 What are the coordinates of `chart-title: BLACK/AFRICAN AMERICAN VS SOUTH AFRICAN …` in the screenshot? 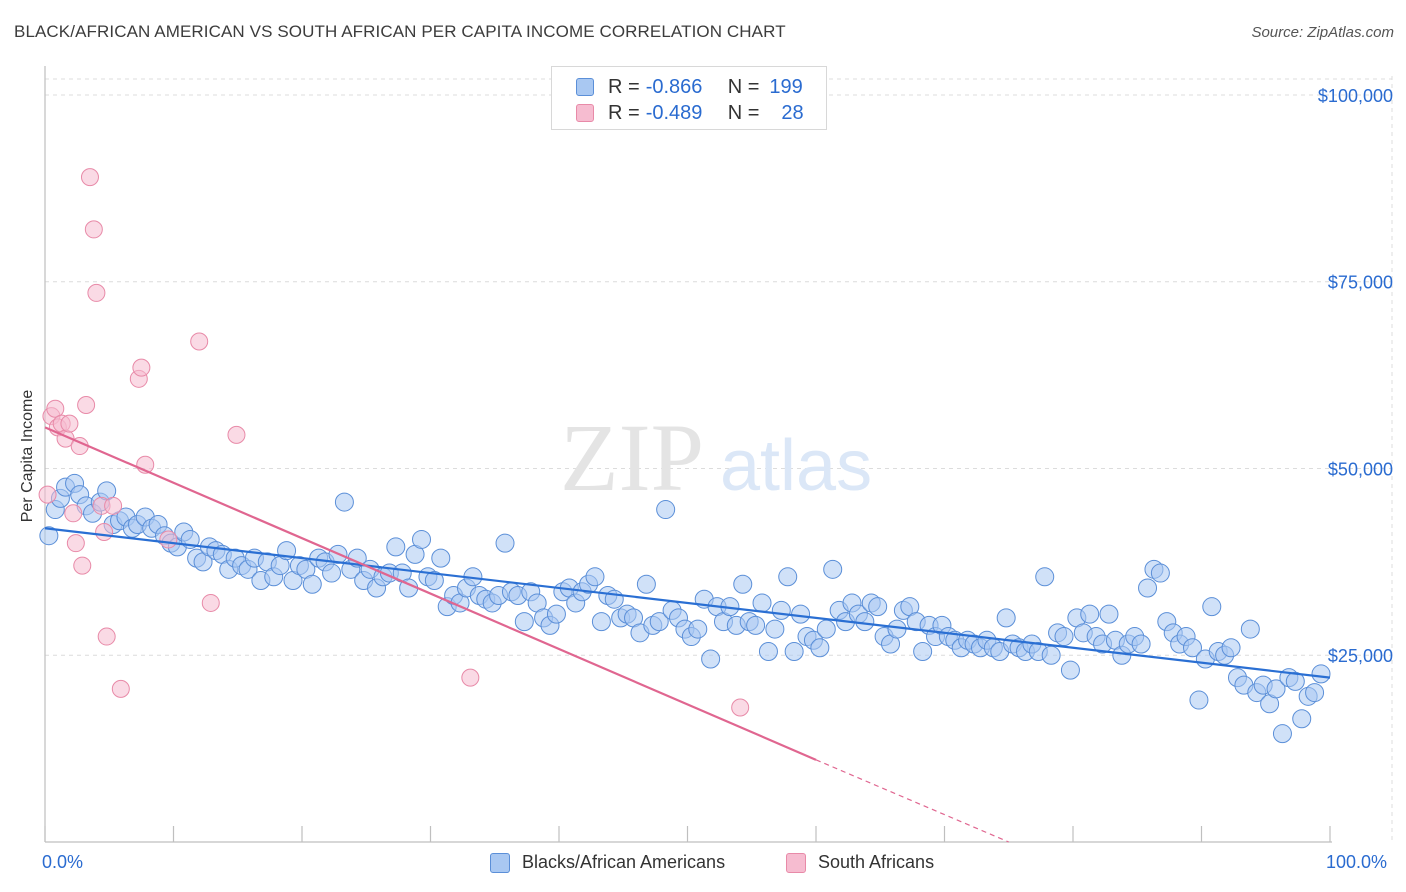 It's located at (400, 31).